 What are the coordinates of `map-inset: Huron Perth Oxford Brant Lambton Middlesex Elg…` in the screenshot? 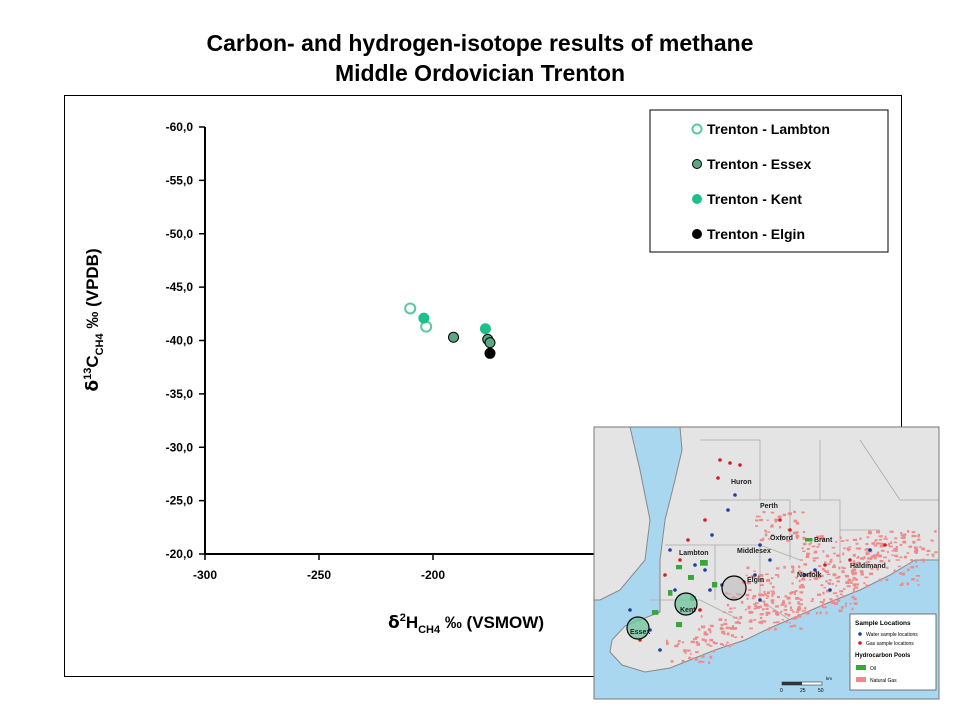 It's located at (766, 563).